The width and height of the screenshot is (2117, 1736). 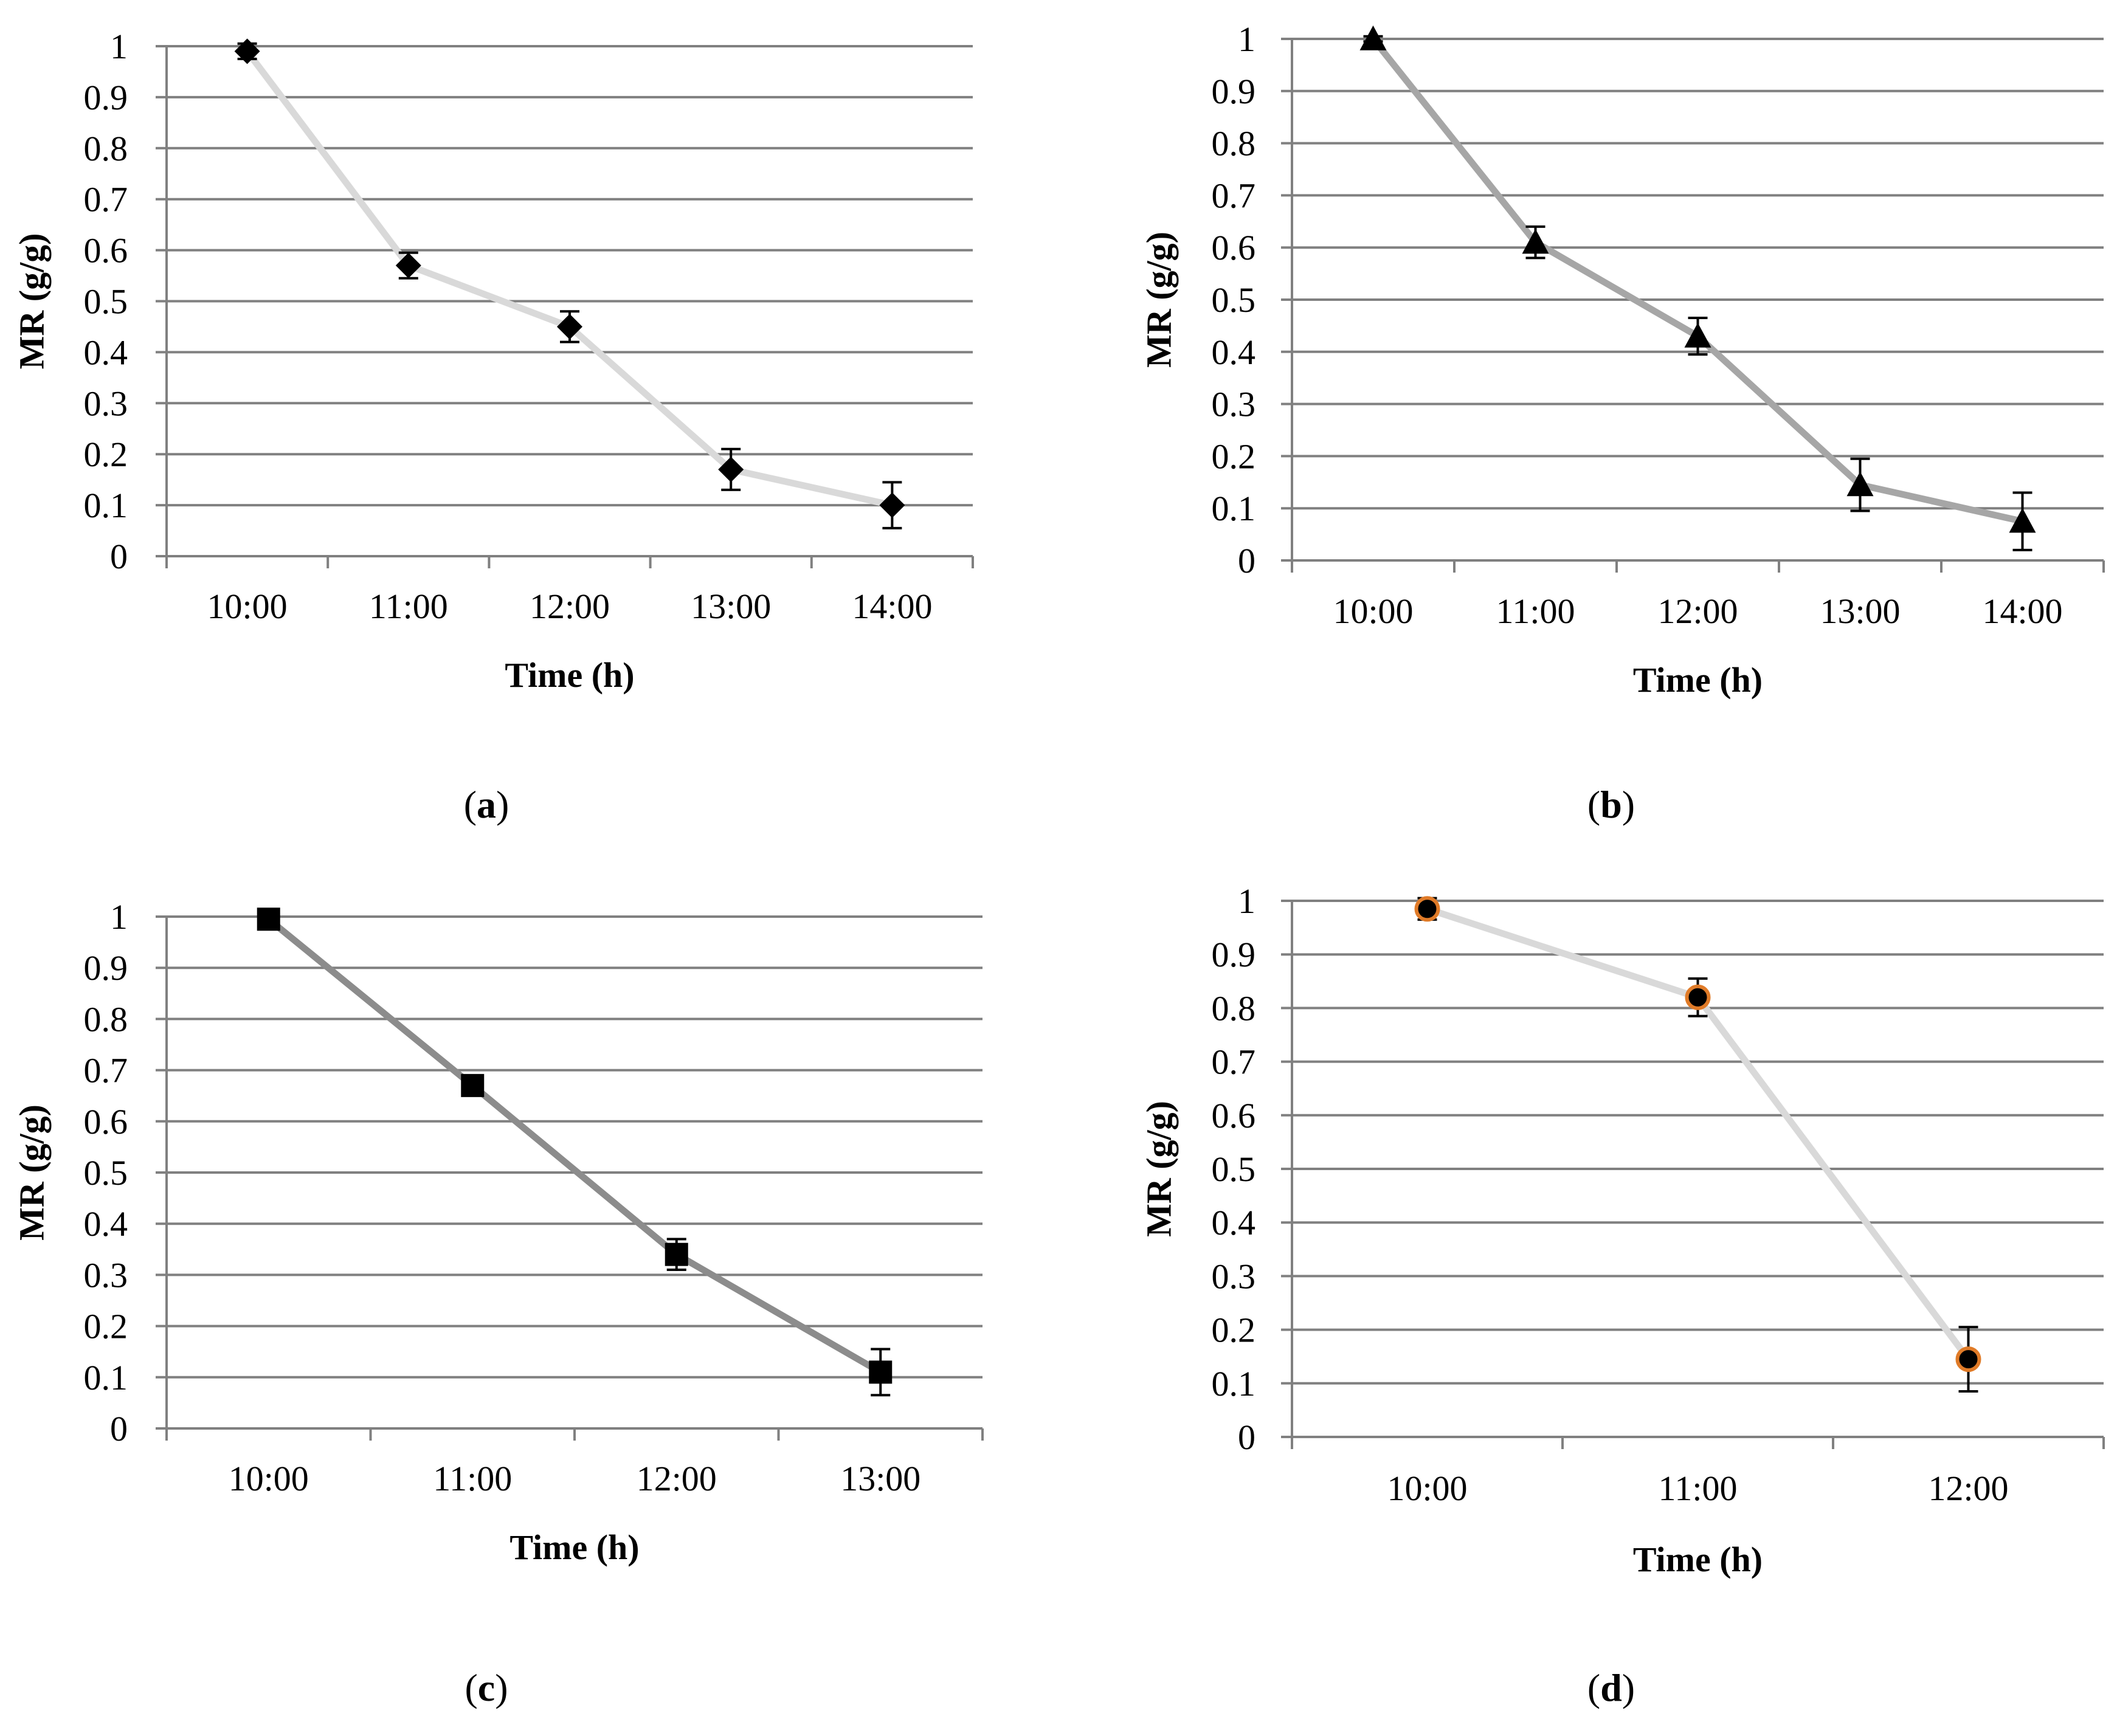 I want to click on panel-label: (d), so click(x=1611, y=1687).